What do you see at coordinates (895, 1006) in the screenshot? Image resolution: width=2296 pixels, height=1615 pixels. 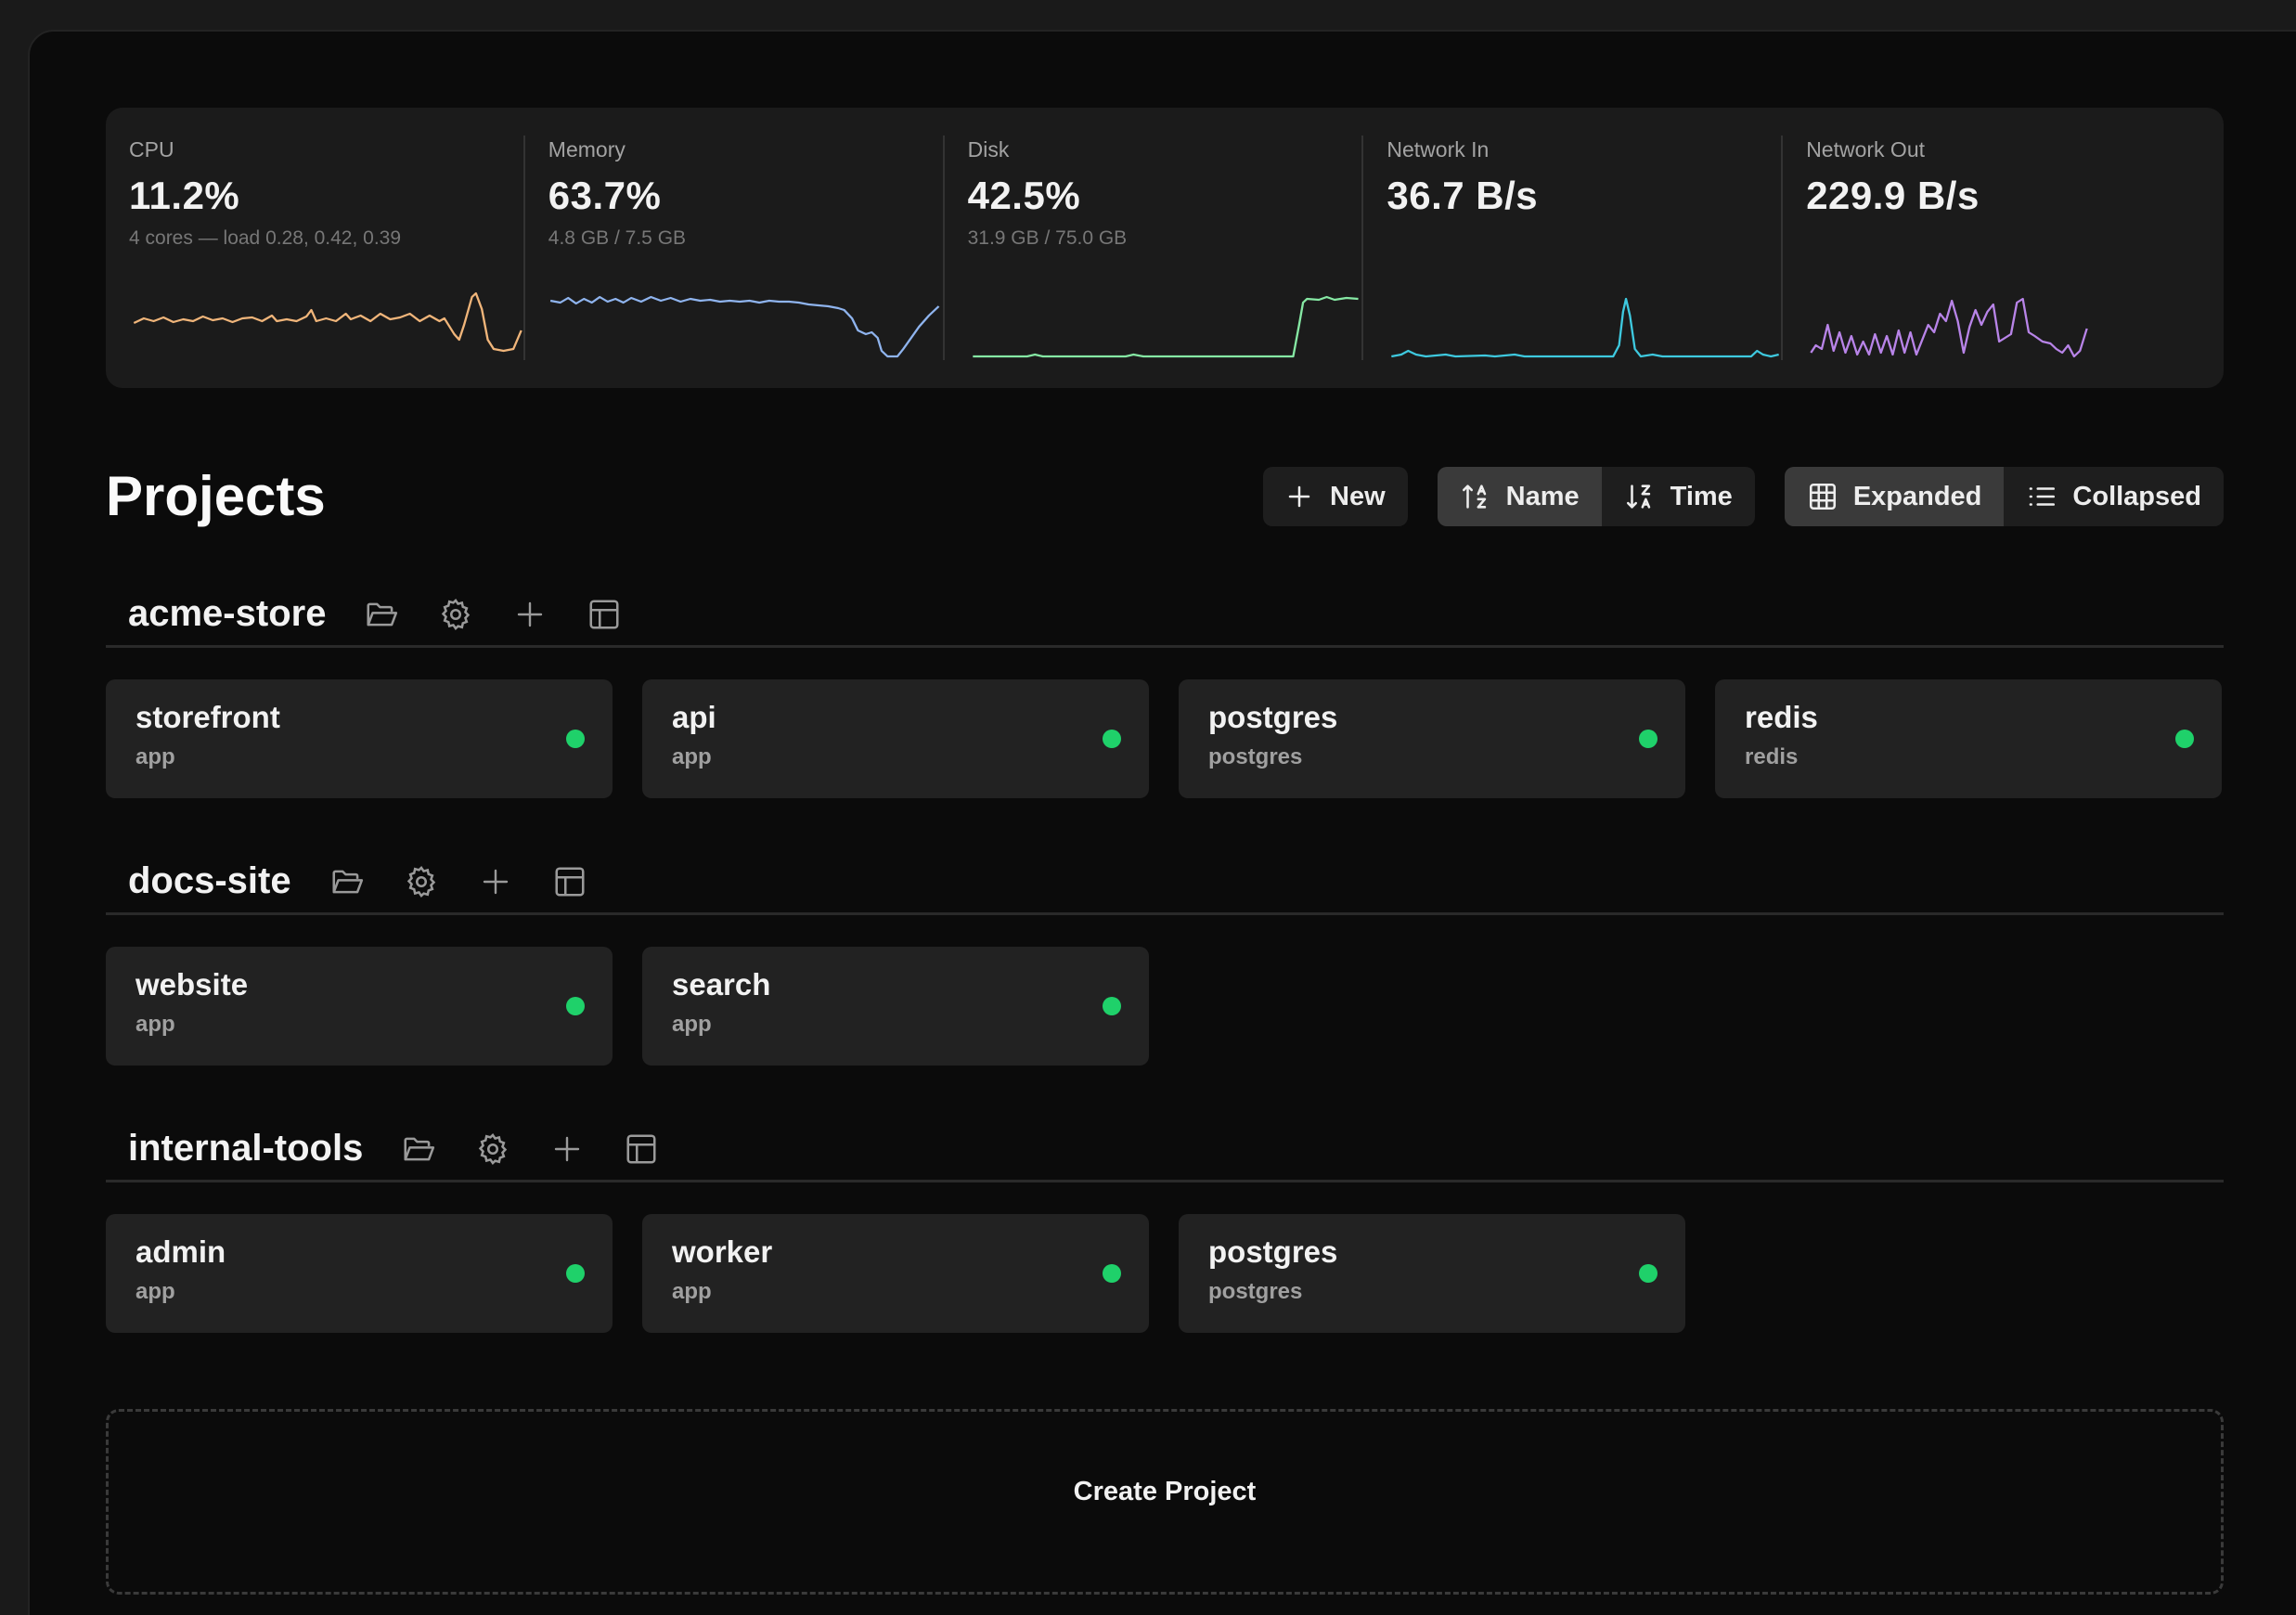 I see `service-card: search app` at bounding box center [895, 1006].